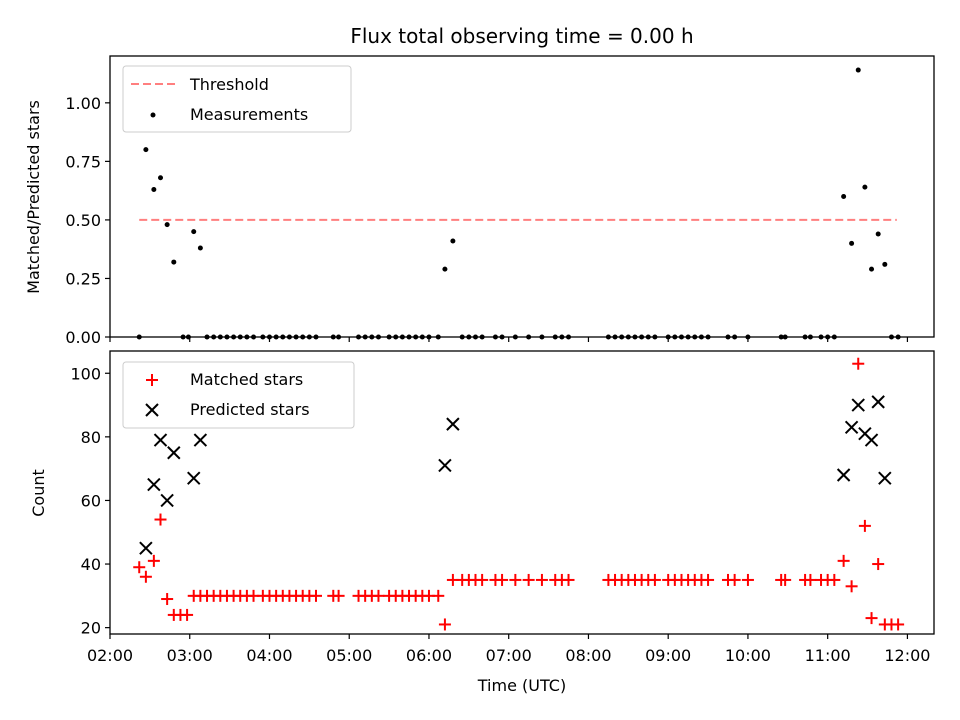 The height and width of the screenshot is (720, 960). I want to click on top-y-tick-label: 0.50, so click(83, 220).